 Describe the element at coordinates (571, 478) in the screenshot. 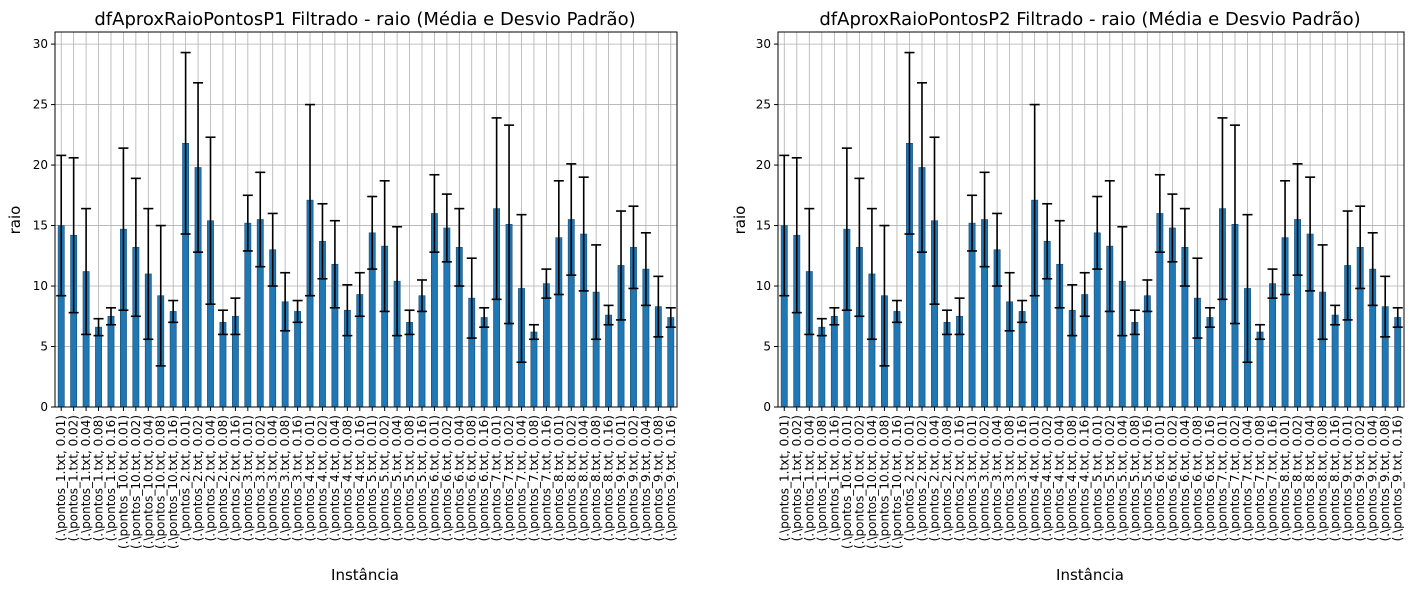

I see `x-tick-label-41: (.\pontos_8.txt, 0.02)` at that location.